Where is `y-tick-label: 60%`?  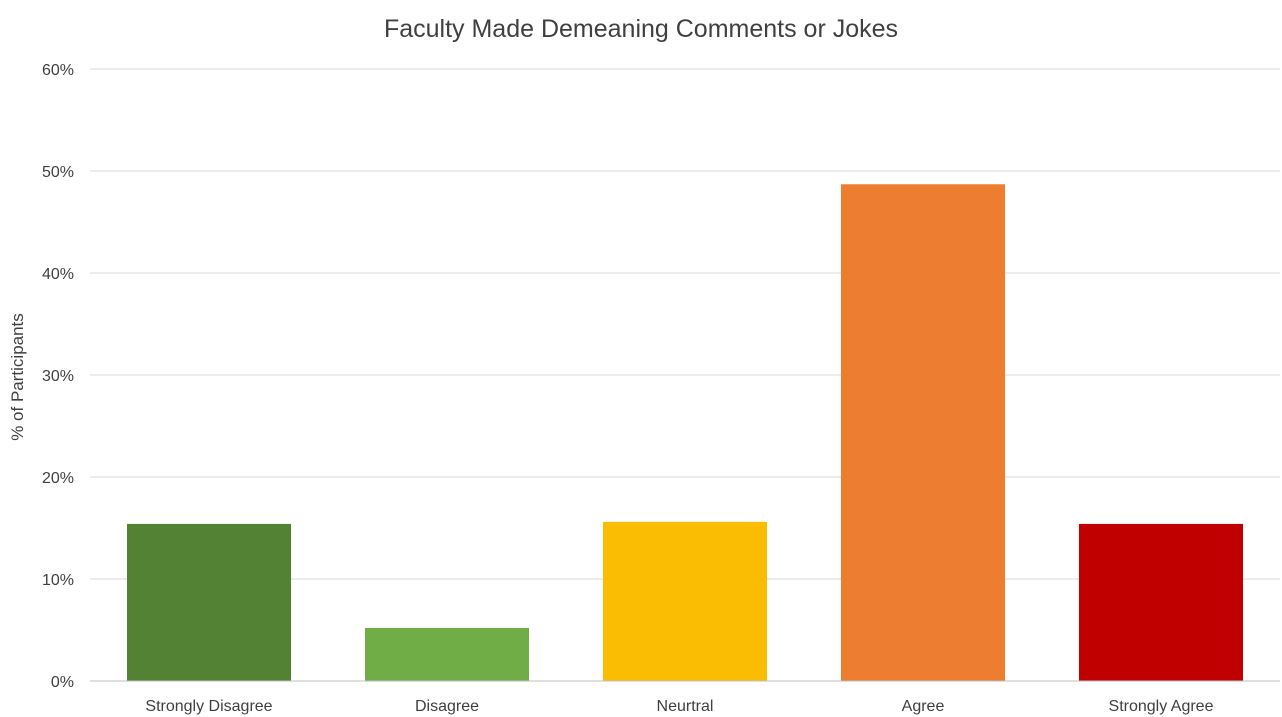 y-tick-label: 60% is located at coordinates (58, 70).